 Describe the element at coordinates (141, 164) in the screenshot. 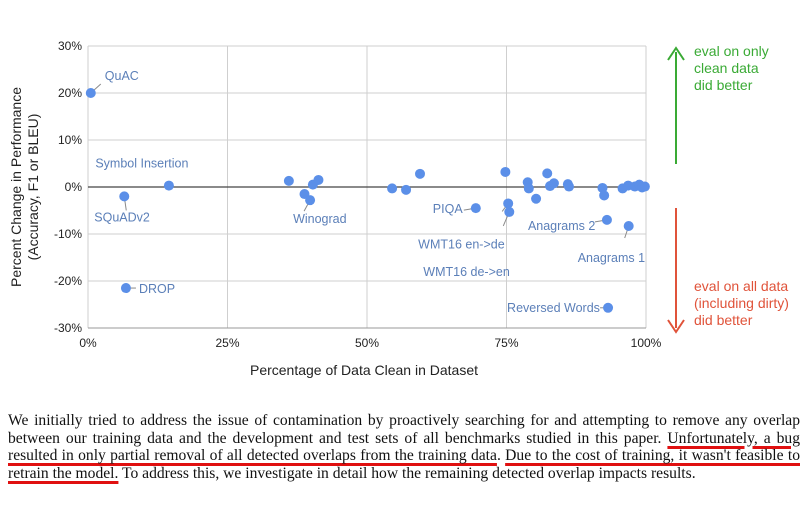

I see `annotation-label: Symbol Insertion` at that location.